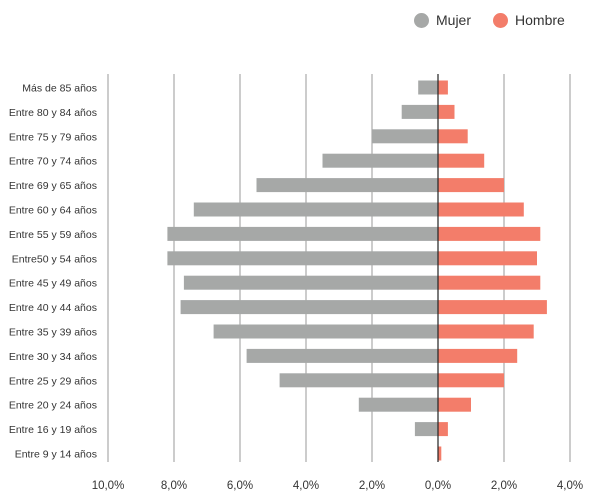 Image resolution: width=589 pixels, height=495 pixels. Describe the element at coordinates (59, 89) in the screenshot. I see `category-label: Más de 85 años` at that location.